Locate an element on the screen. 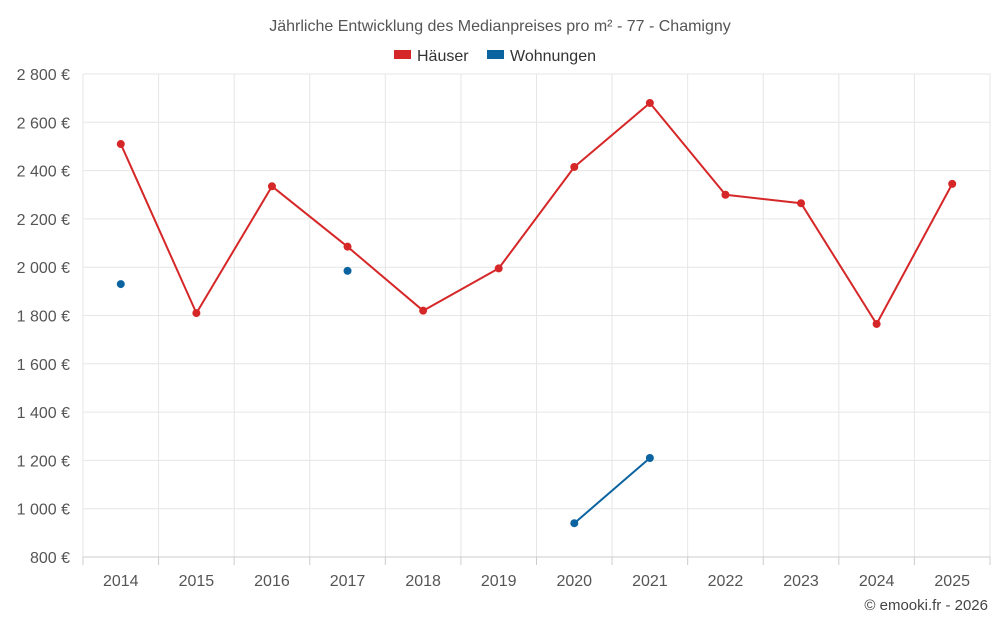  series-line is located at coordinates (612, 490).